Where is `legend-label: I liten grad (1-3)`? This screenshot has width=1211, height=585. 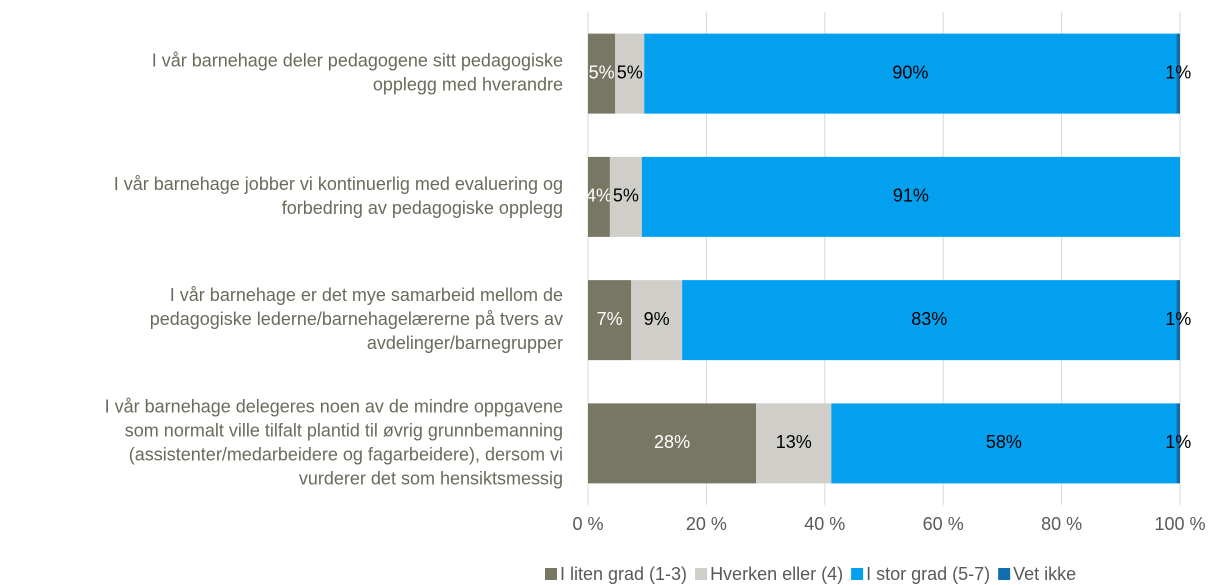 legend-label: I liten grad (1-3) is located at coordinates (623, 574).